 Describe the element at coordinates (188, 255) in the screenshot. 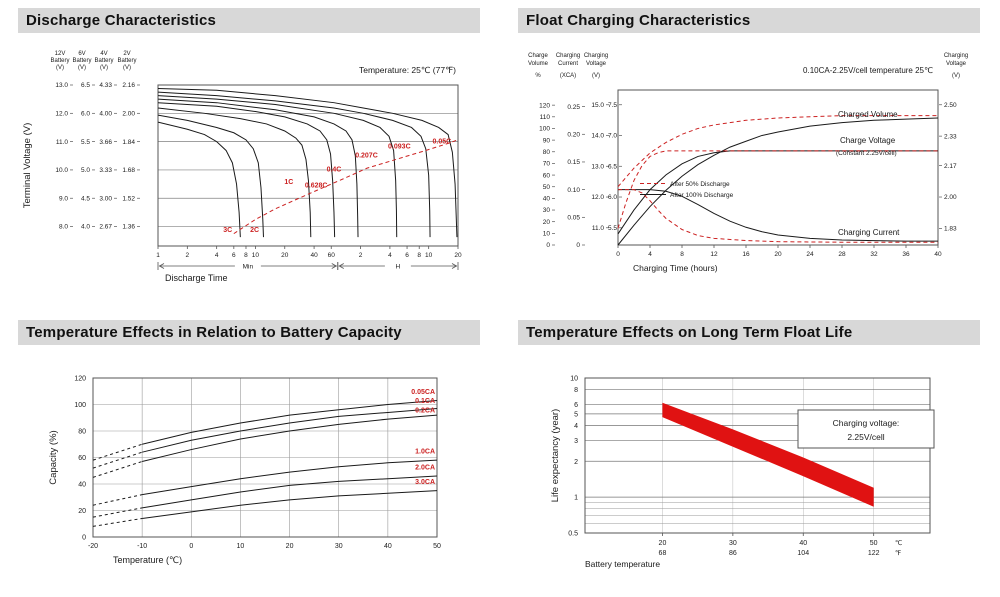

I see `x-tick: 2` at that location.